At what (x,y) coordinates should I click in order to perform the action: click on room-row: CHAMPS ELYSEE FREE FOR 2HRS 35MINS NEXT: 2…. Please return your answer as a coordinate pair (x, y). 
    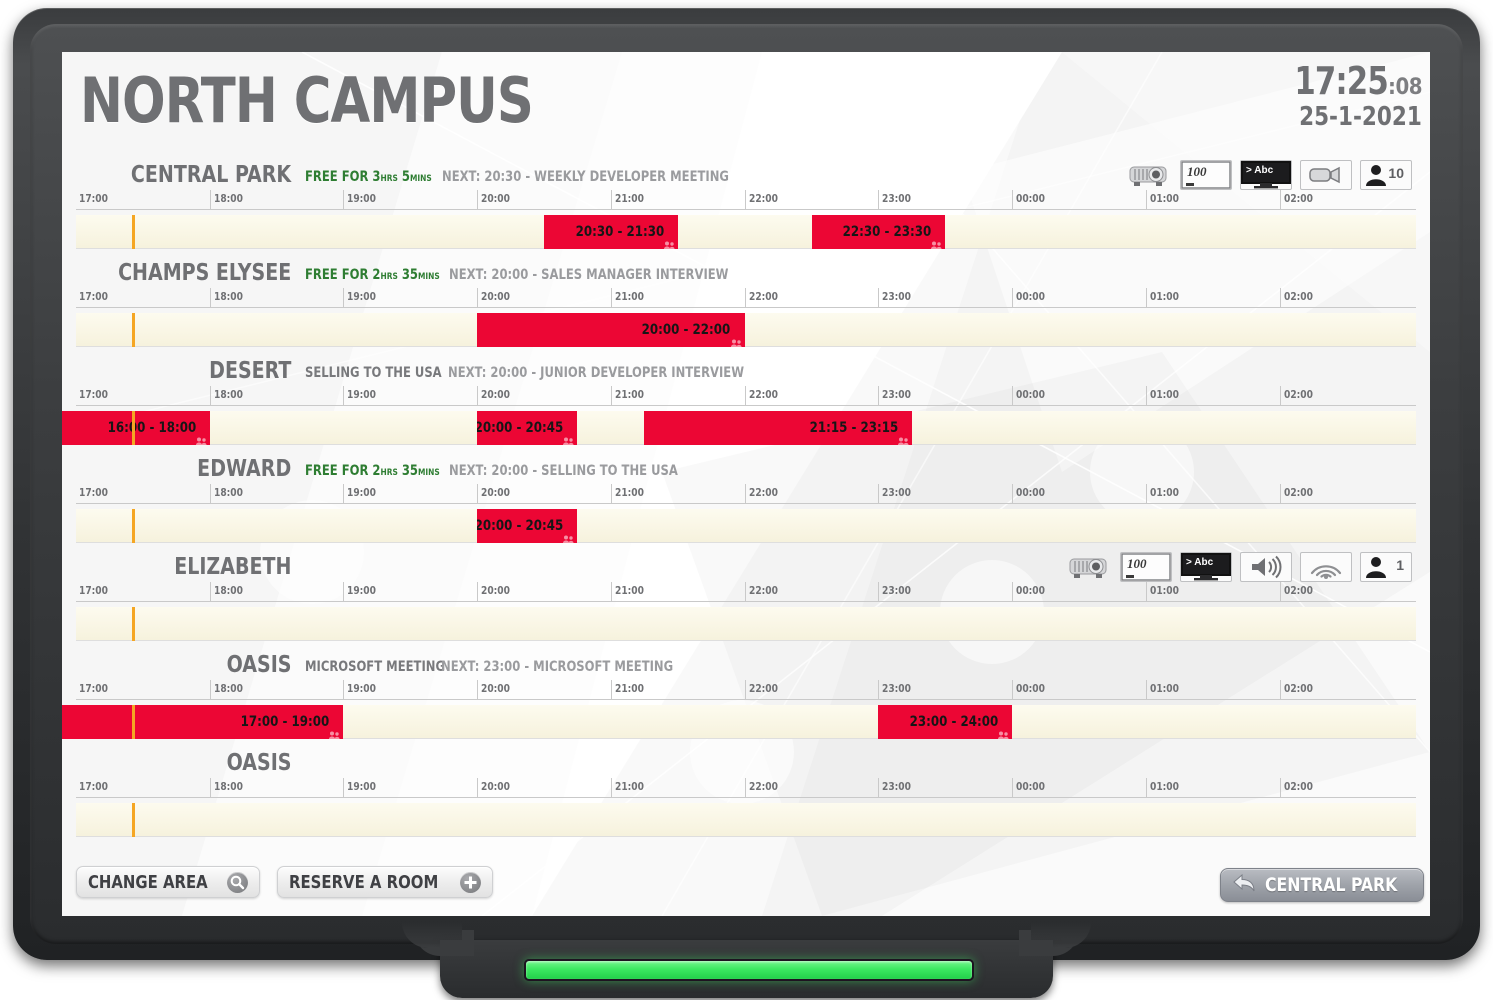
    Looking at the image, I should click on (746, 307).